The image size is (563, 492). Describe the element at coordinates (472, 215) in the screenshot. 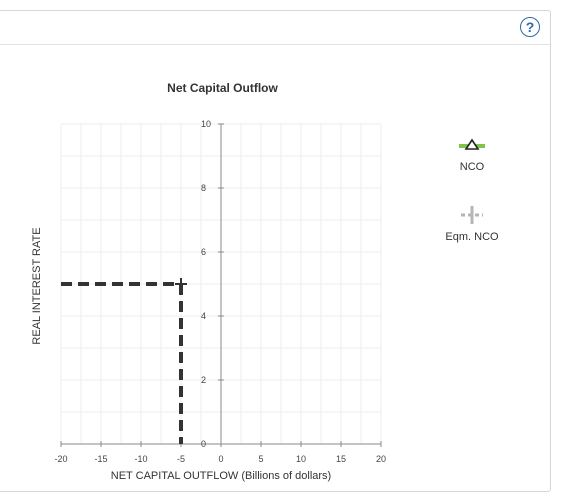

I see `eqm-nco-plus-icon` at that location.